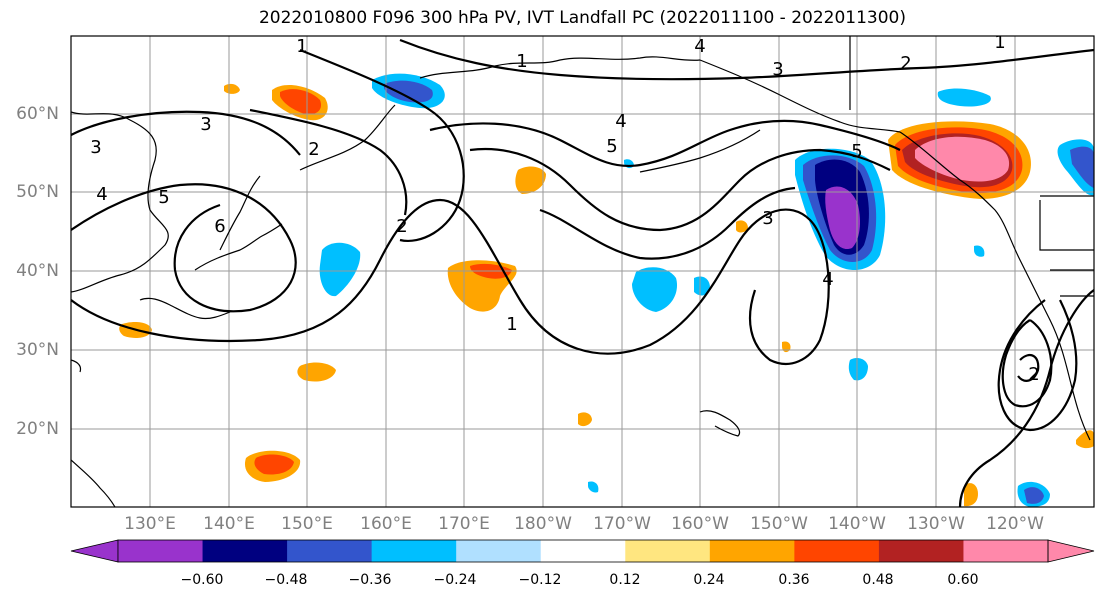 The height and width of the screenshot is (601, 1105). I want to click on lon-label-160w: 160°W, so click(700, 524).